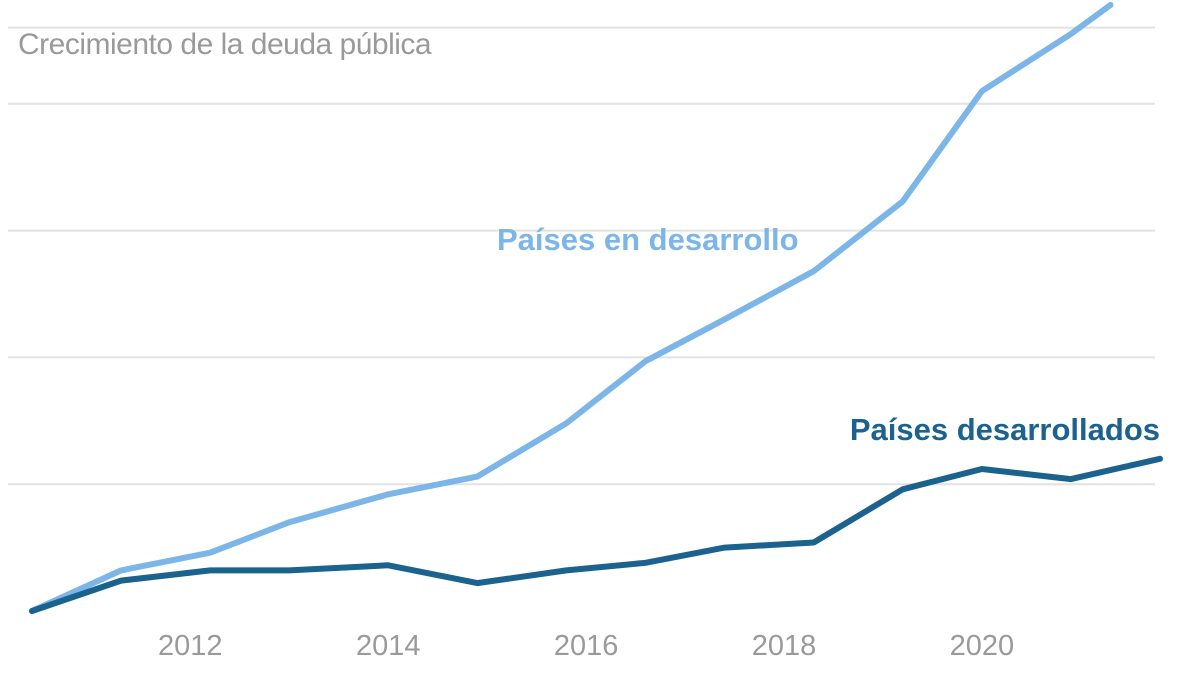 The height and width of the screenshot is (675, 1200). What do you see at coordinates (982, 646) in the screenshot?
I see `x-tick-label: 2020` at bounding box center [982, 646].